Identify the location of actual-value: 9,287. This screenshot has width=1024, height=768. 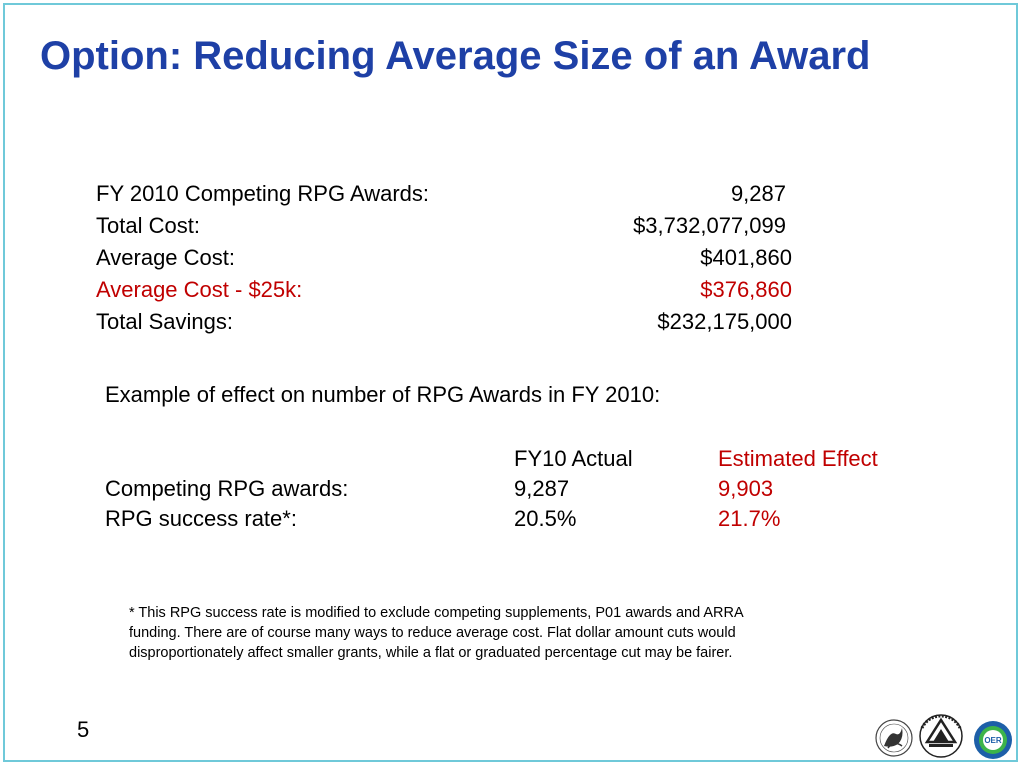
(542, 488).